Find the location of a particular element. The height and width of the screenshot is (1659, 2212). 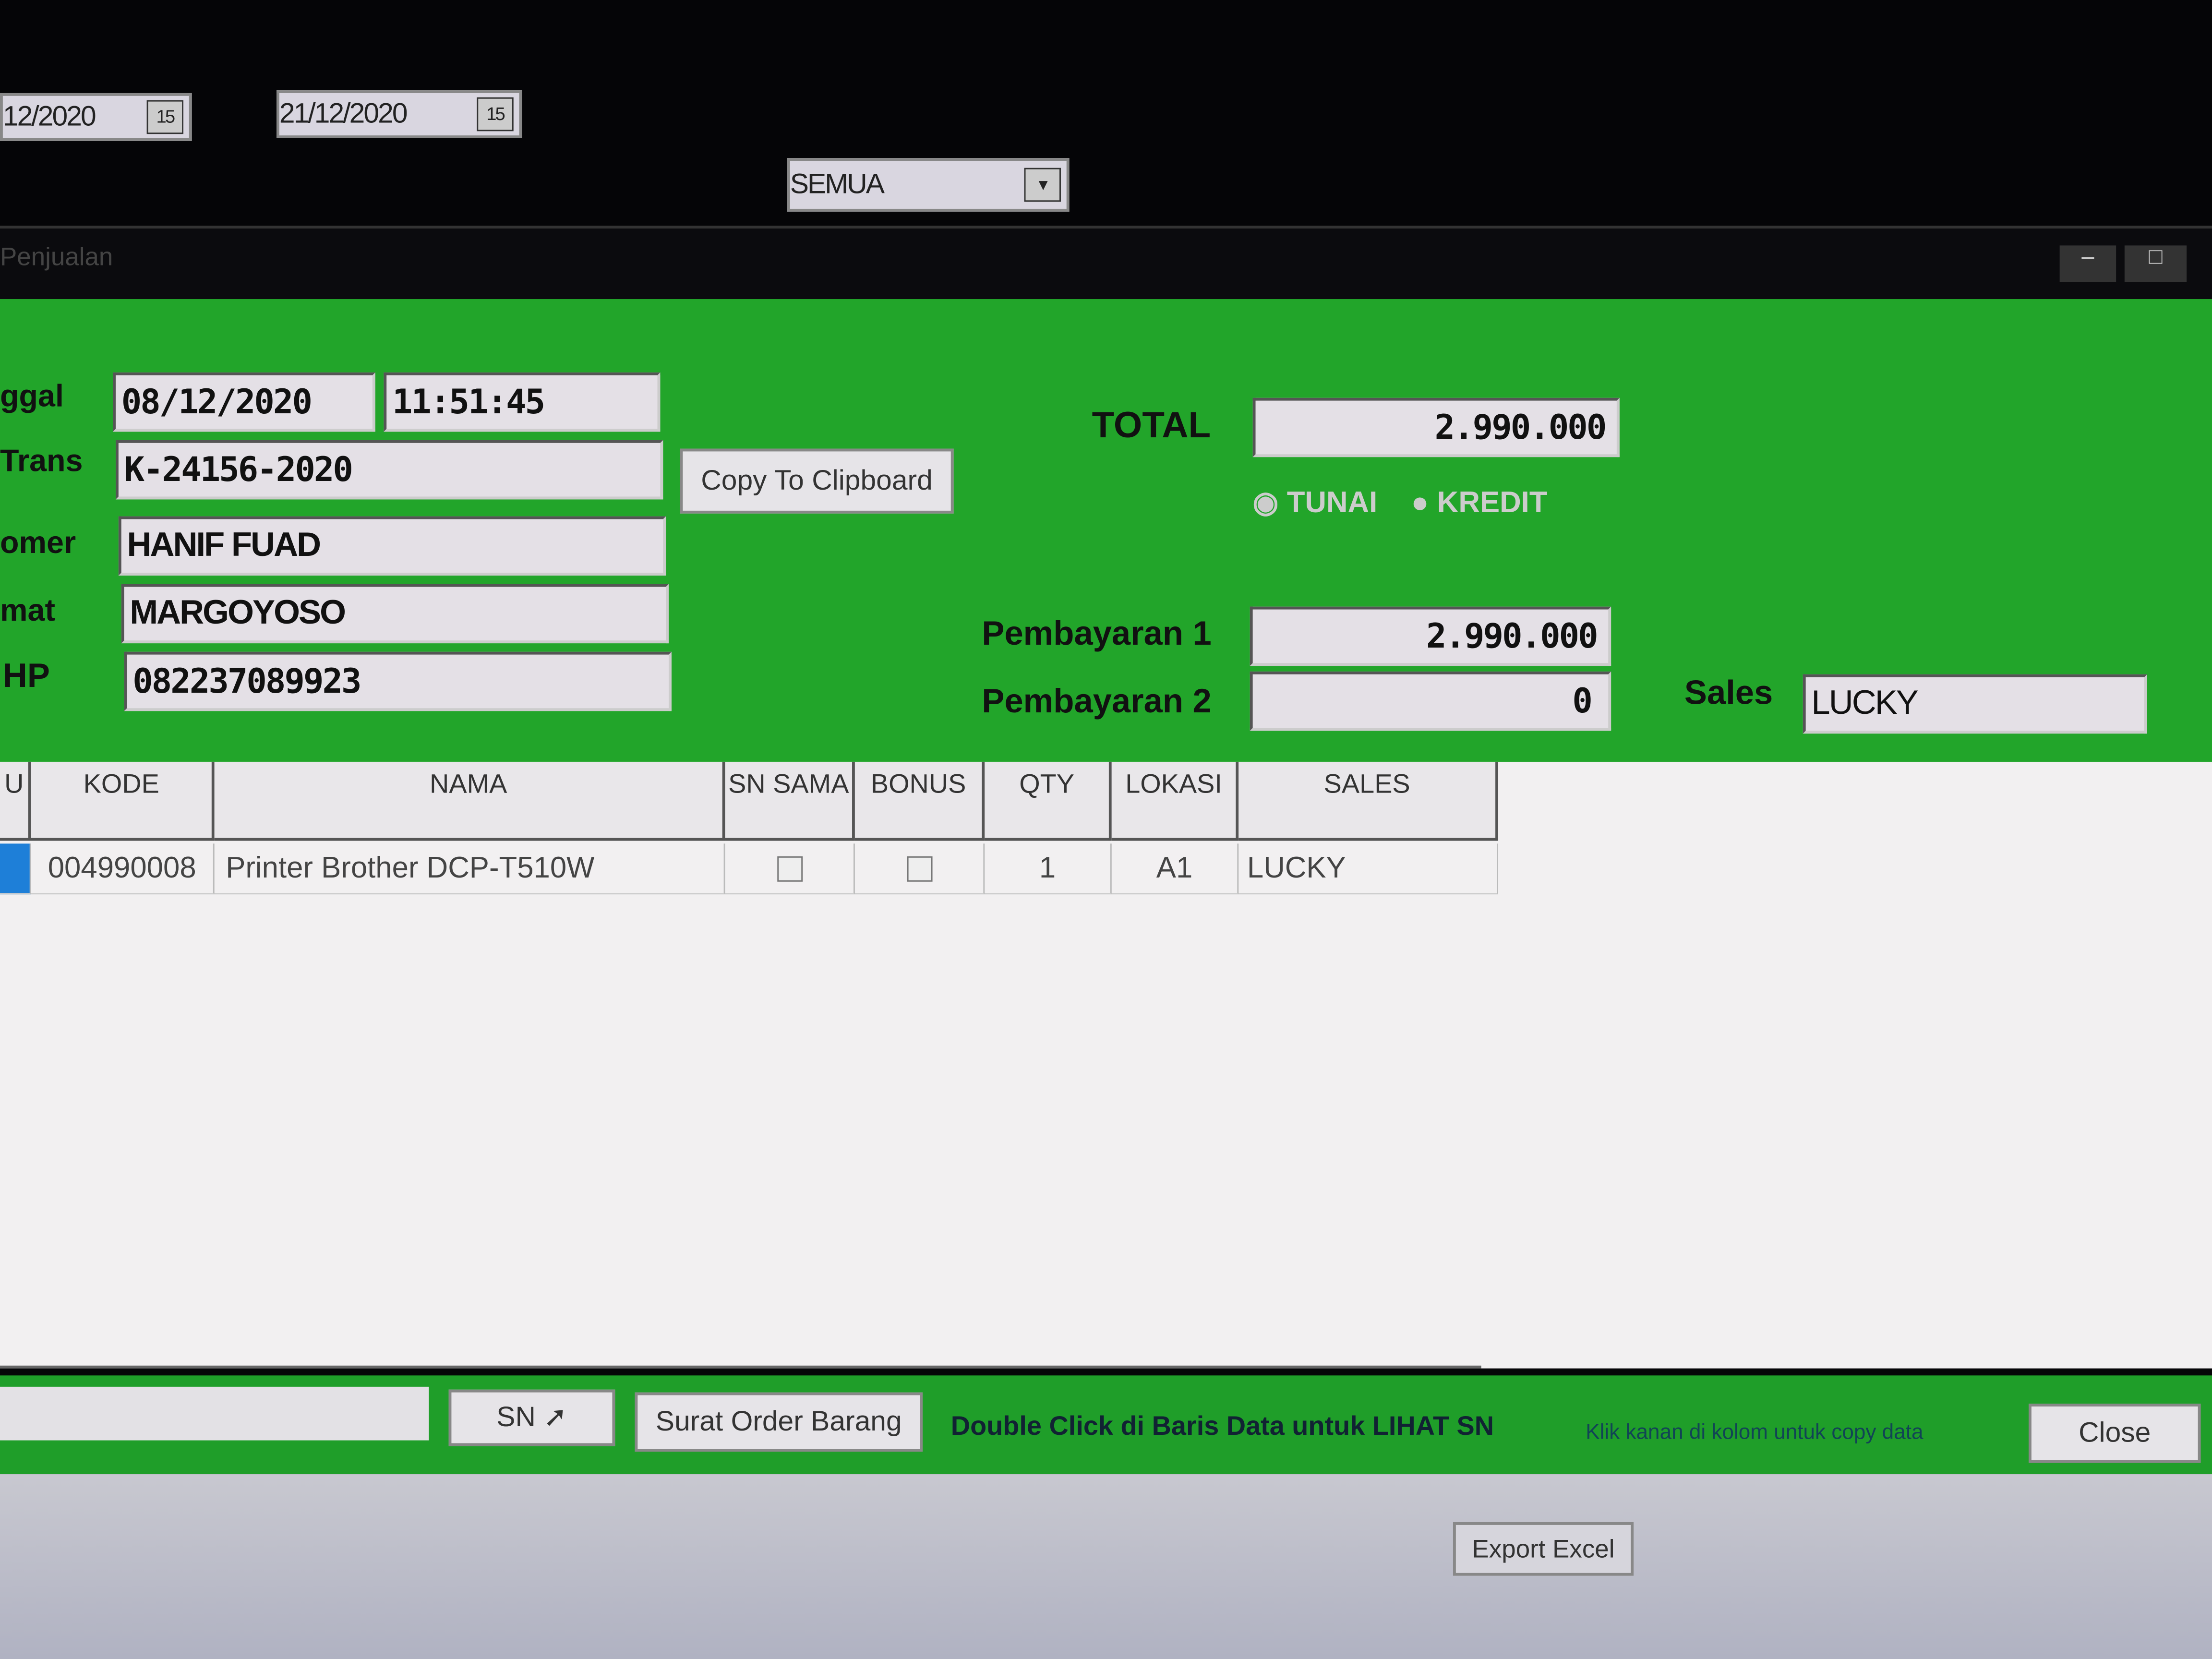

no-trans-field: K-24156-2020 is located at coordinates (389, 470).